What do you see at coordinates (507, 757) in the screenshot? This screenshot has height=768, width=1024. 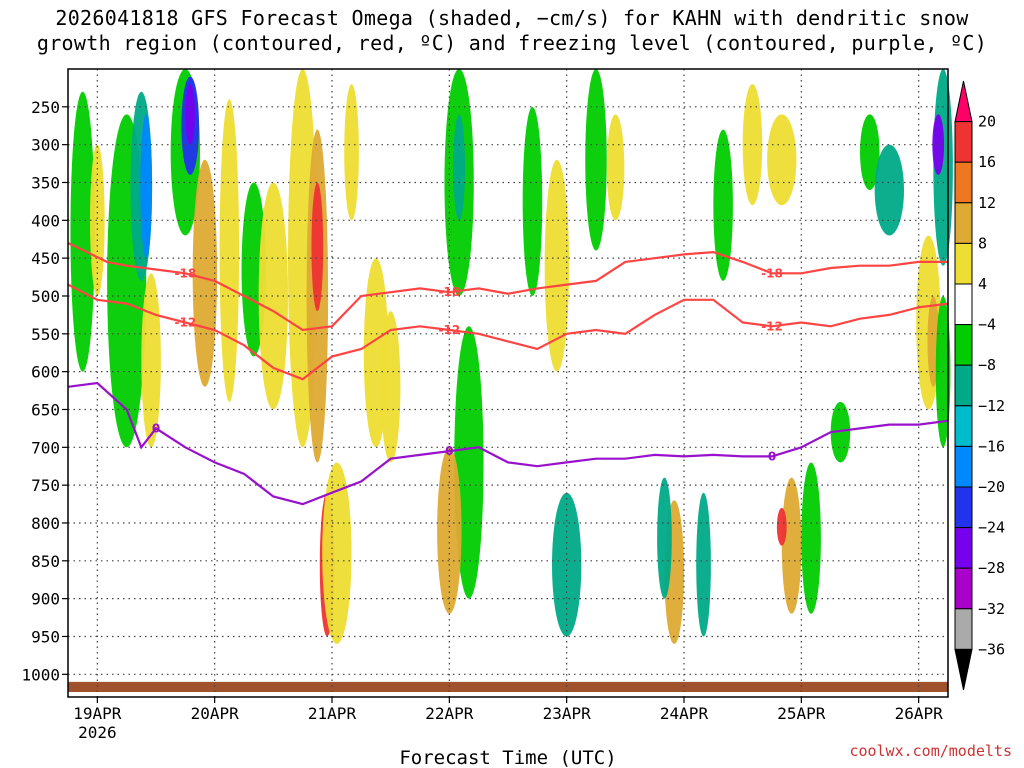 I see `x-axis-label: Forecast Time (UTC)` at bounding box center [507, 757].